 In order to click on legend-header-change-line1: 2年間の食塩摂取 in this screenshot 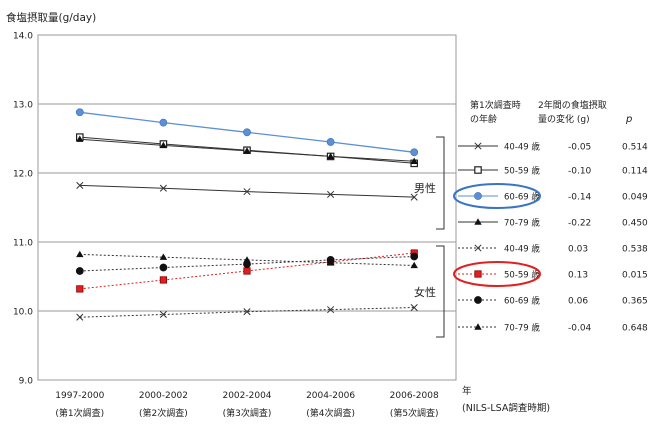, I will do `click(572, 105)`.